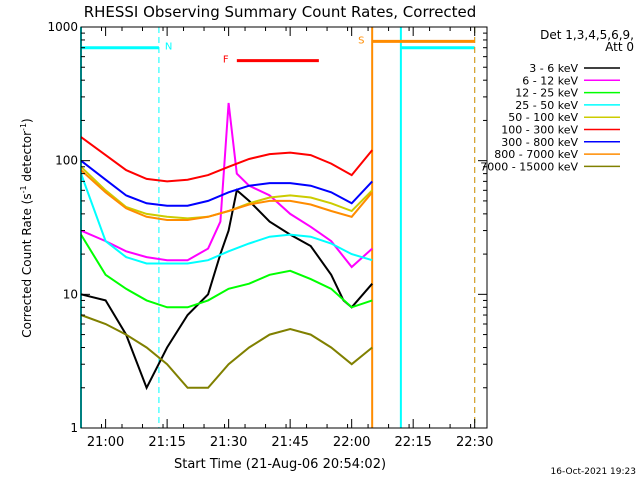 Image resolution: width=640 pixels, height=480 pixels. What do you see at coordinates (351, 442) in the screenshot?
I see `x-tick-label: 22:00` at bounding box center [351, 442].